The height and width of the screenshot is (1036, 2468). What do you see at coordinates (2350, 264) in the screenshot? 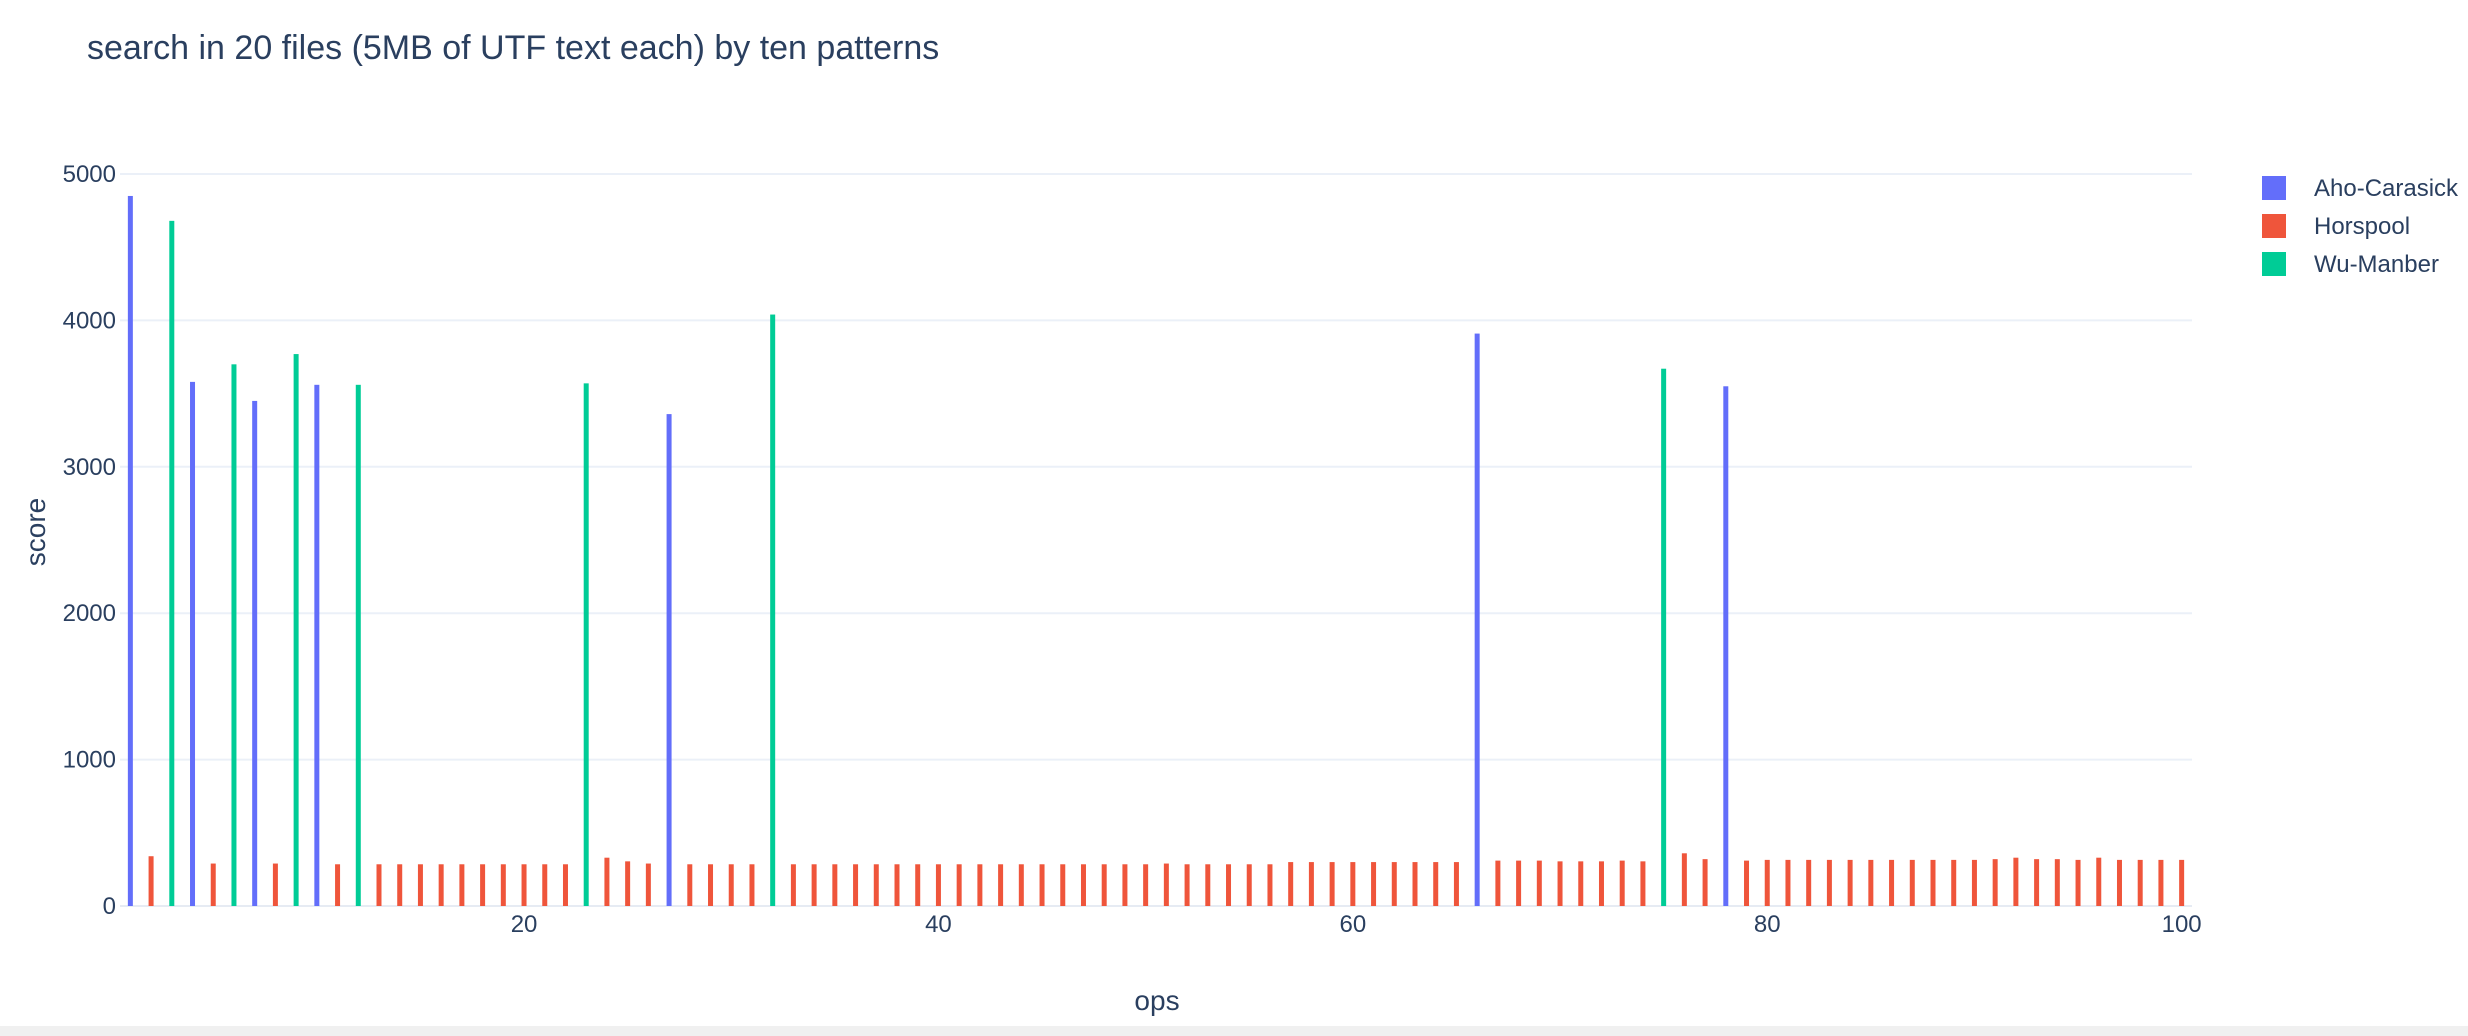
I see `legend-item: Wu-Manber` at bounding box center [2350, 264].